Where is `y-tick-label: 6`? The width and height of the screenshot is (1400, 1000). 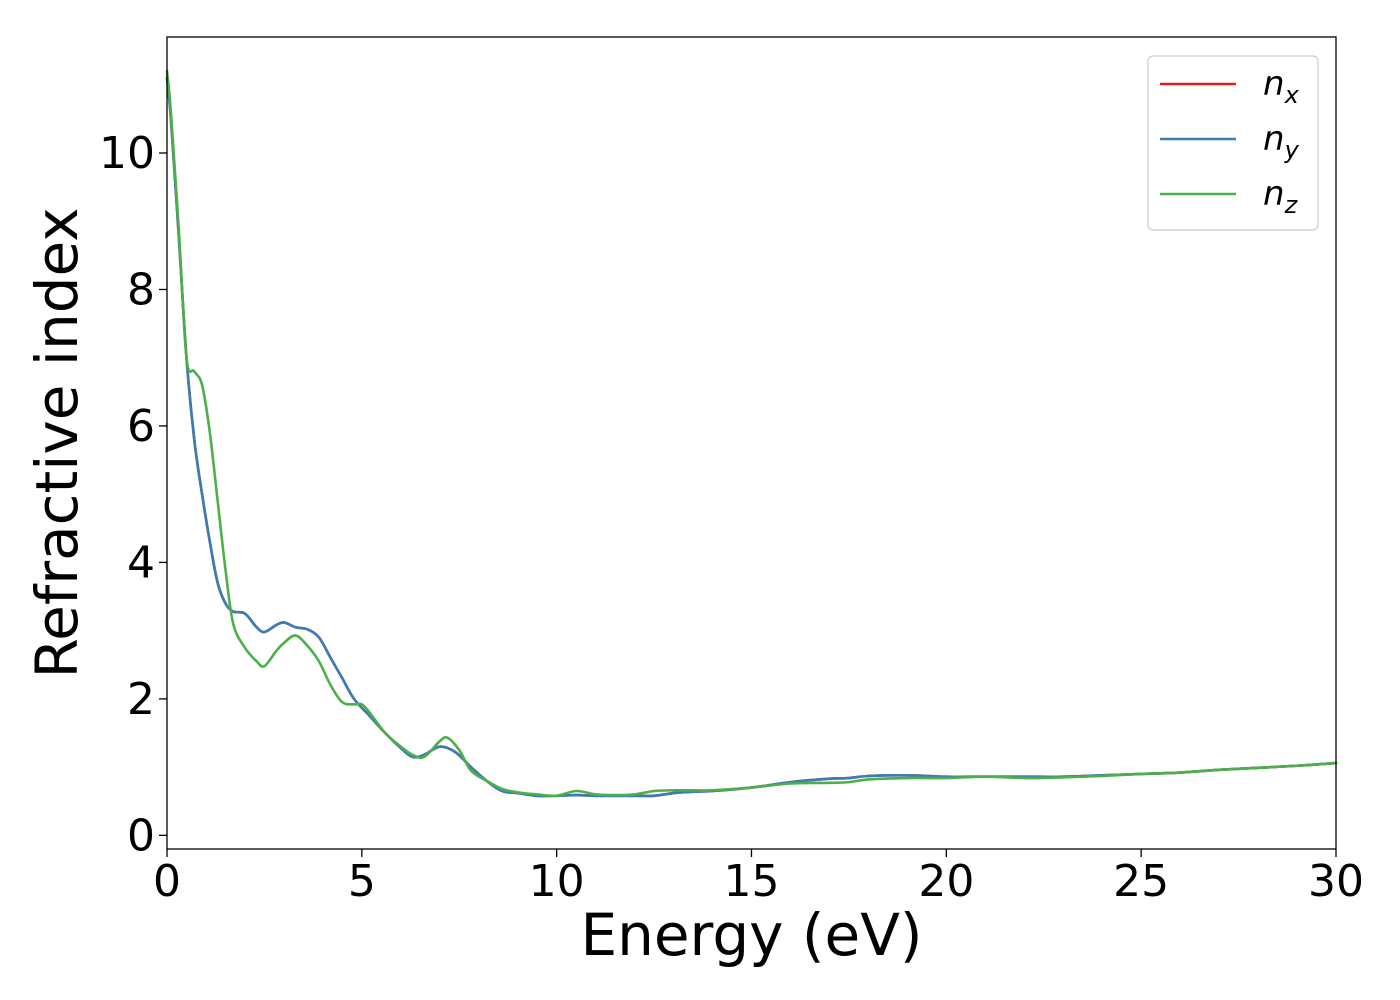
y-tick-label: 6 is located at coordinates (141, 426).